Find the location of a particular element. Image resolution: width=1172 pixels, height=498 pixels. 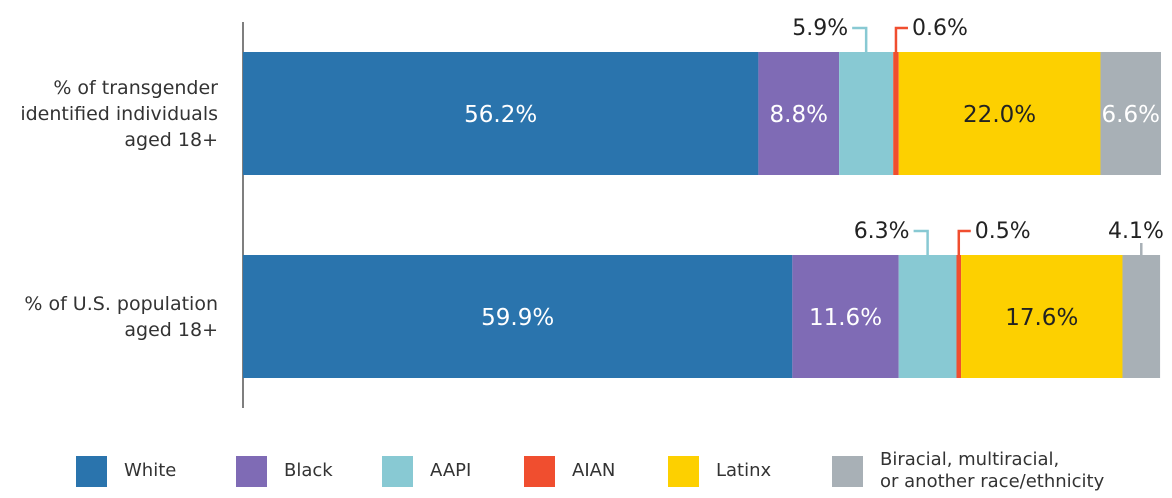

legend-label: AIAN is located at coordinates (594, 470).